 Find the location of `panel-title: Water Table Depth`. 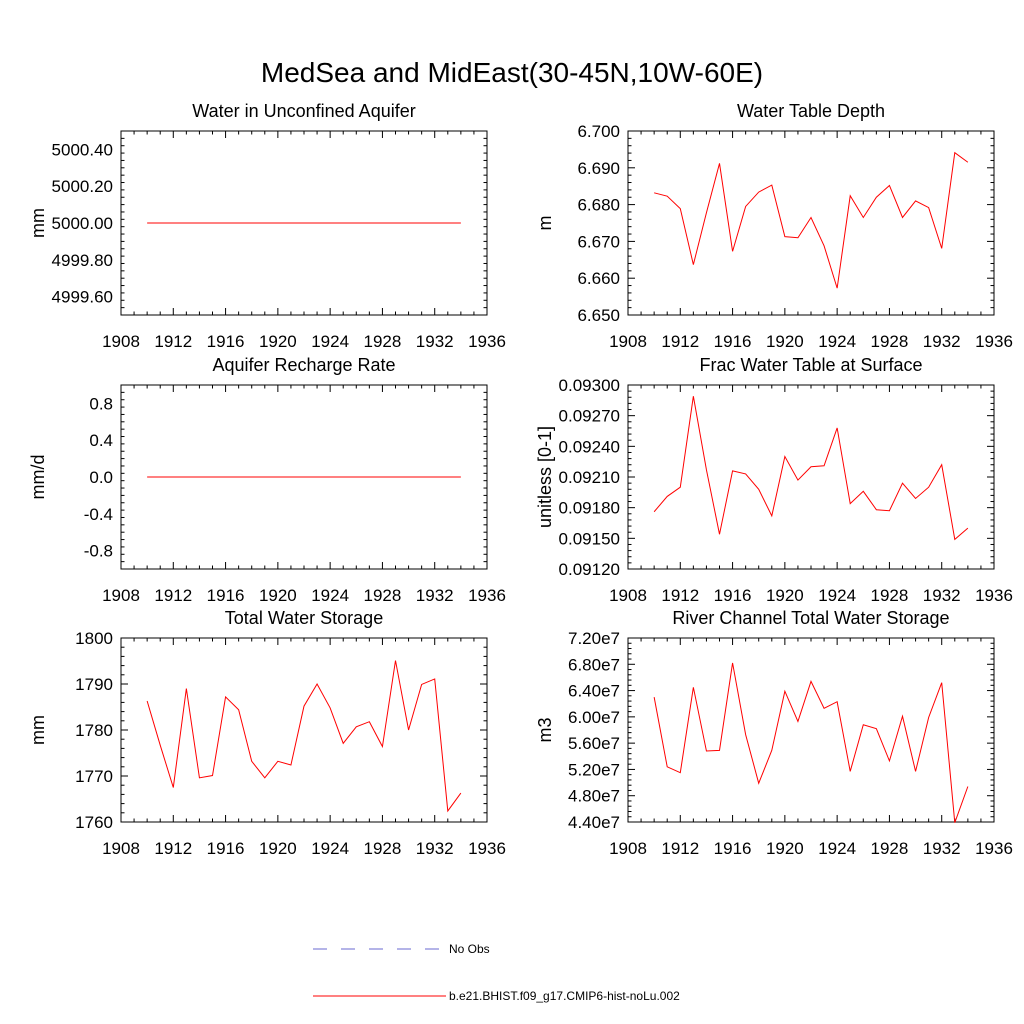

panel-title: Water Table Depth is located at coordinates (811, 111).